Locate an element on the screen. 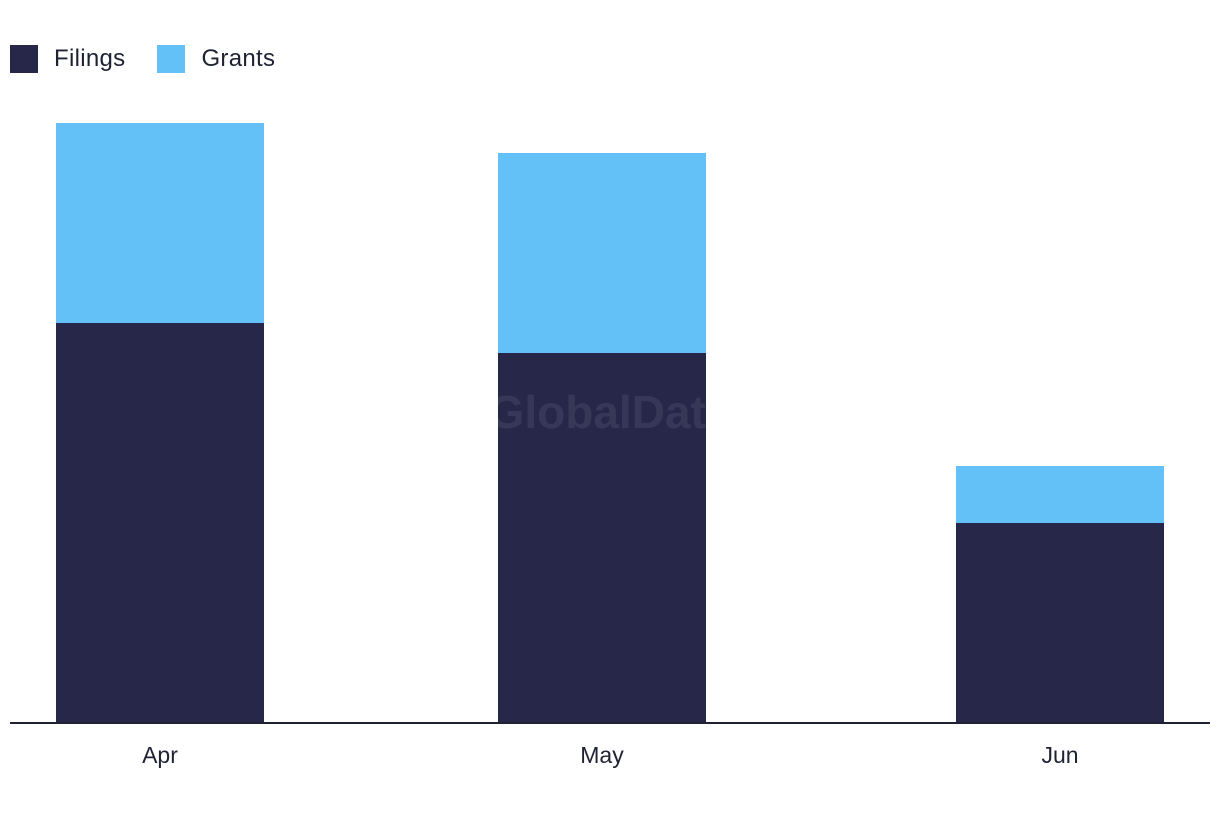 The width and height of the screenshot is (1220, 822). watermark: GlobalData is located at coordinates (610, 412).